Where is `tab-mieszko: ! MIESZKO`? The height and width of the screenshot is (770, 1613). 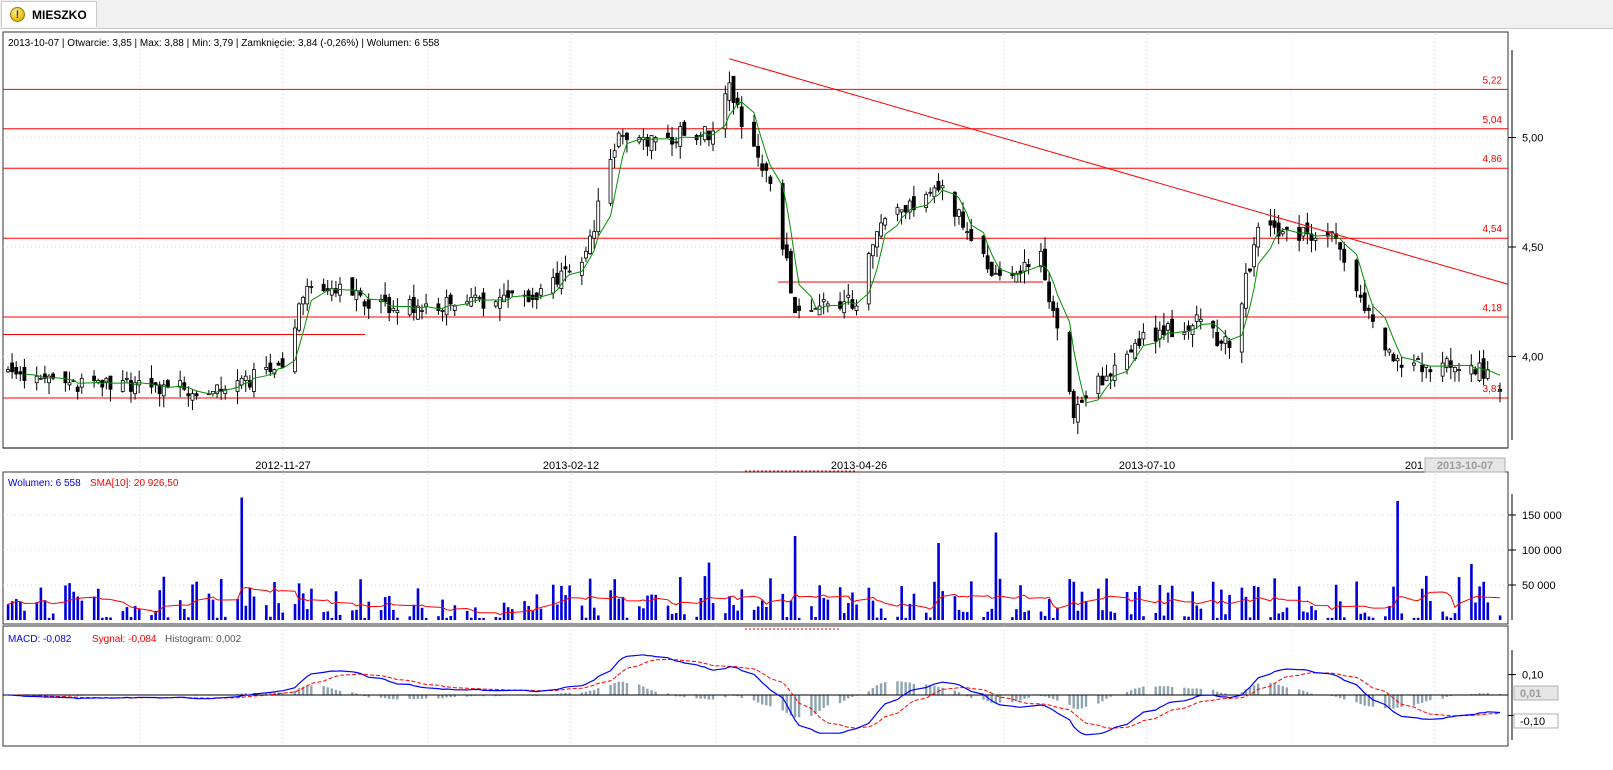
tab-mieszko: ! MIESZKO is located at coordinates (49, 14).